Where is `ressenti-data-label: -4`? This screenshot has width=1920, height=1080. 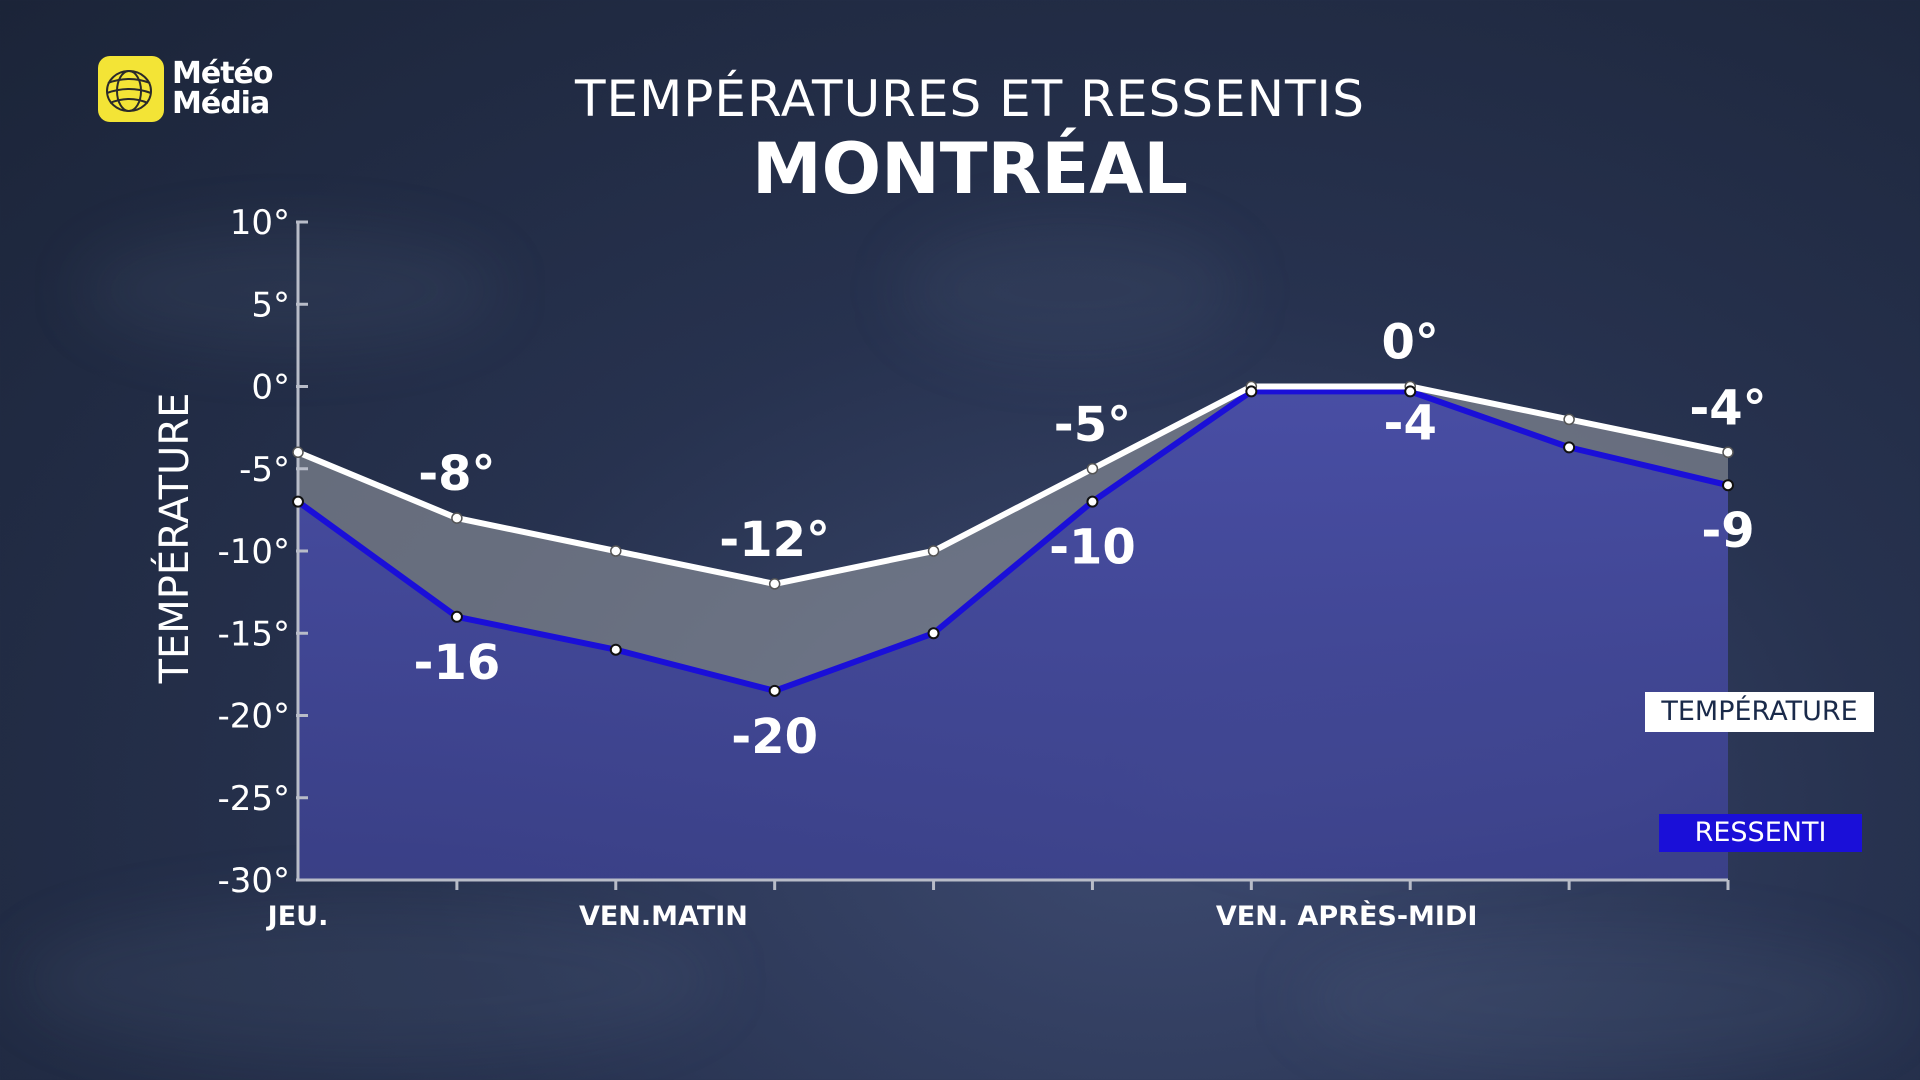
ressenti-data-label: -4 is located at coordinates (1410, 423).